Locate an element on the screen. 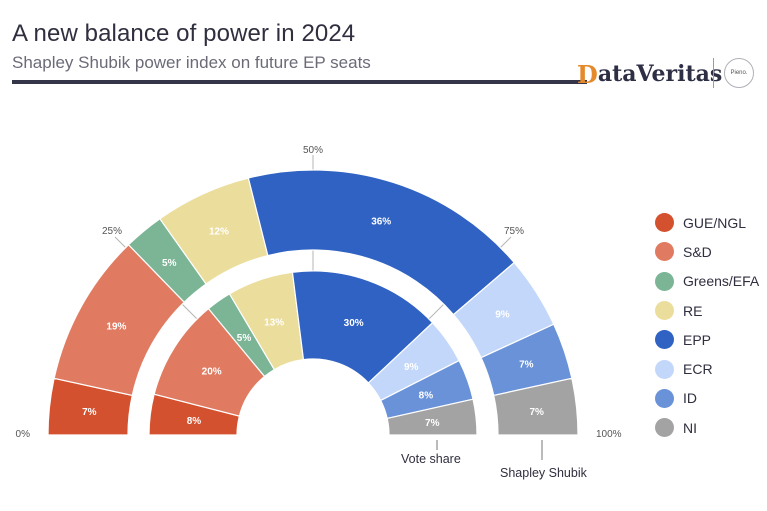 This screenshot has height=511, width=767. legend-item: Greens/EFA is located at coordinates (707, 281).